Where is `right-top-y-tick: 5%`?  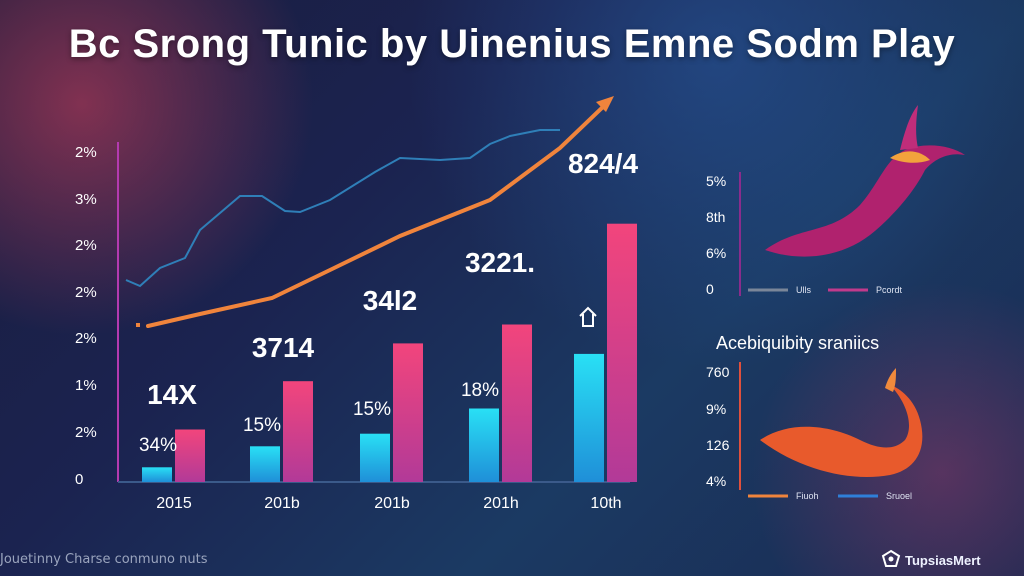 right-top-y-tick: 5% is located at coordinates (716, 181).